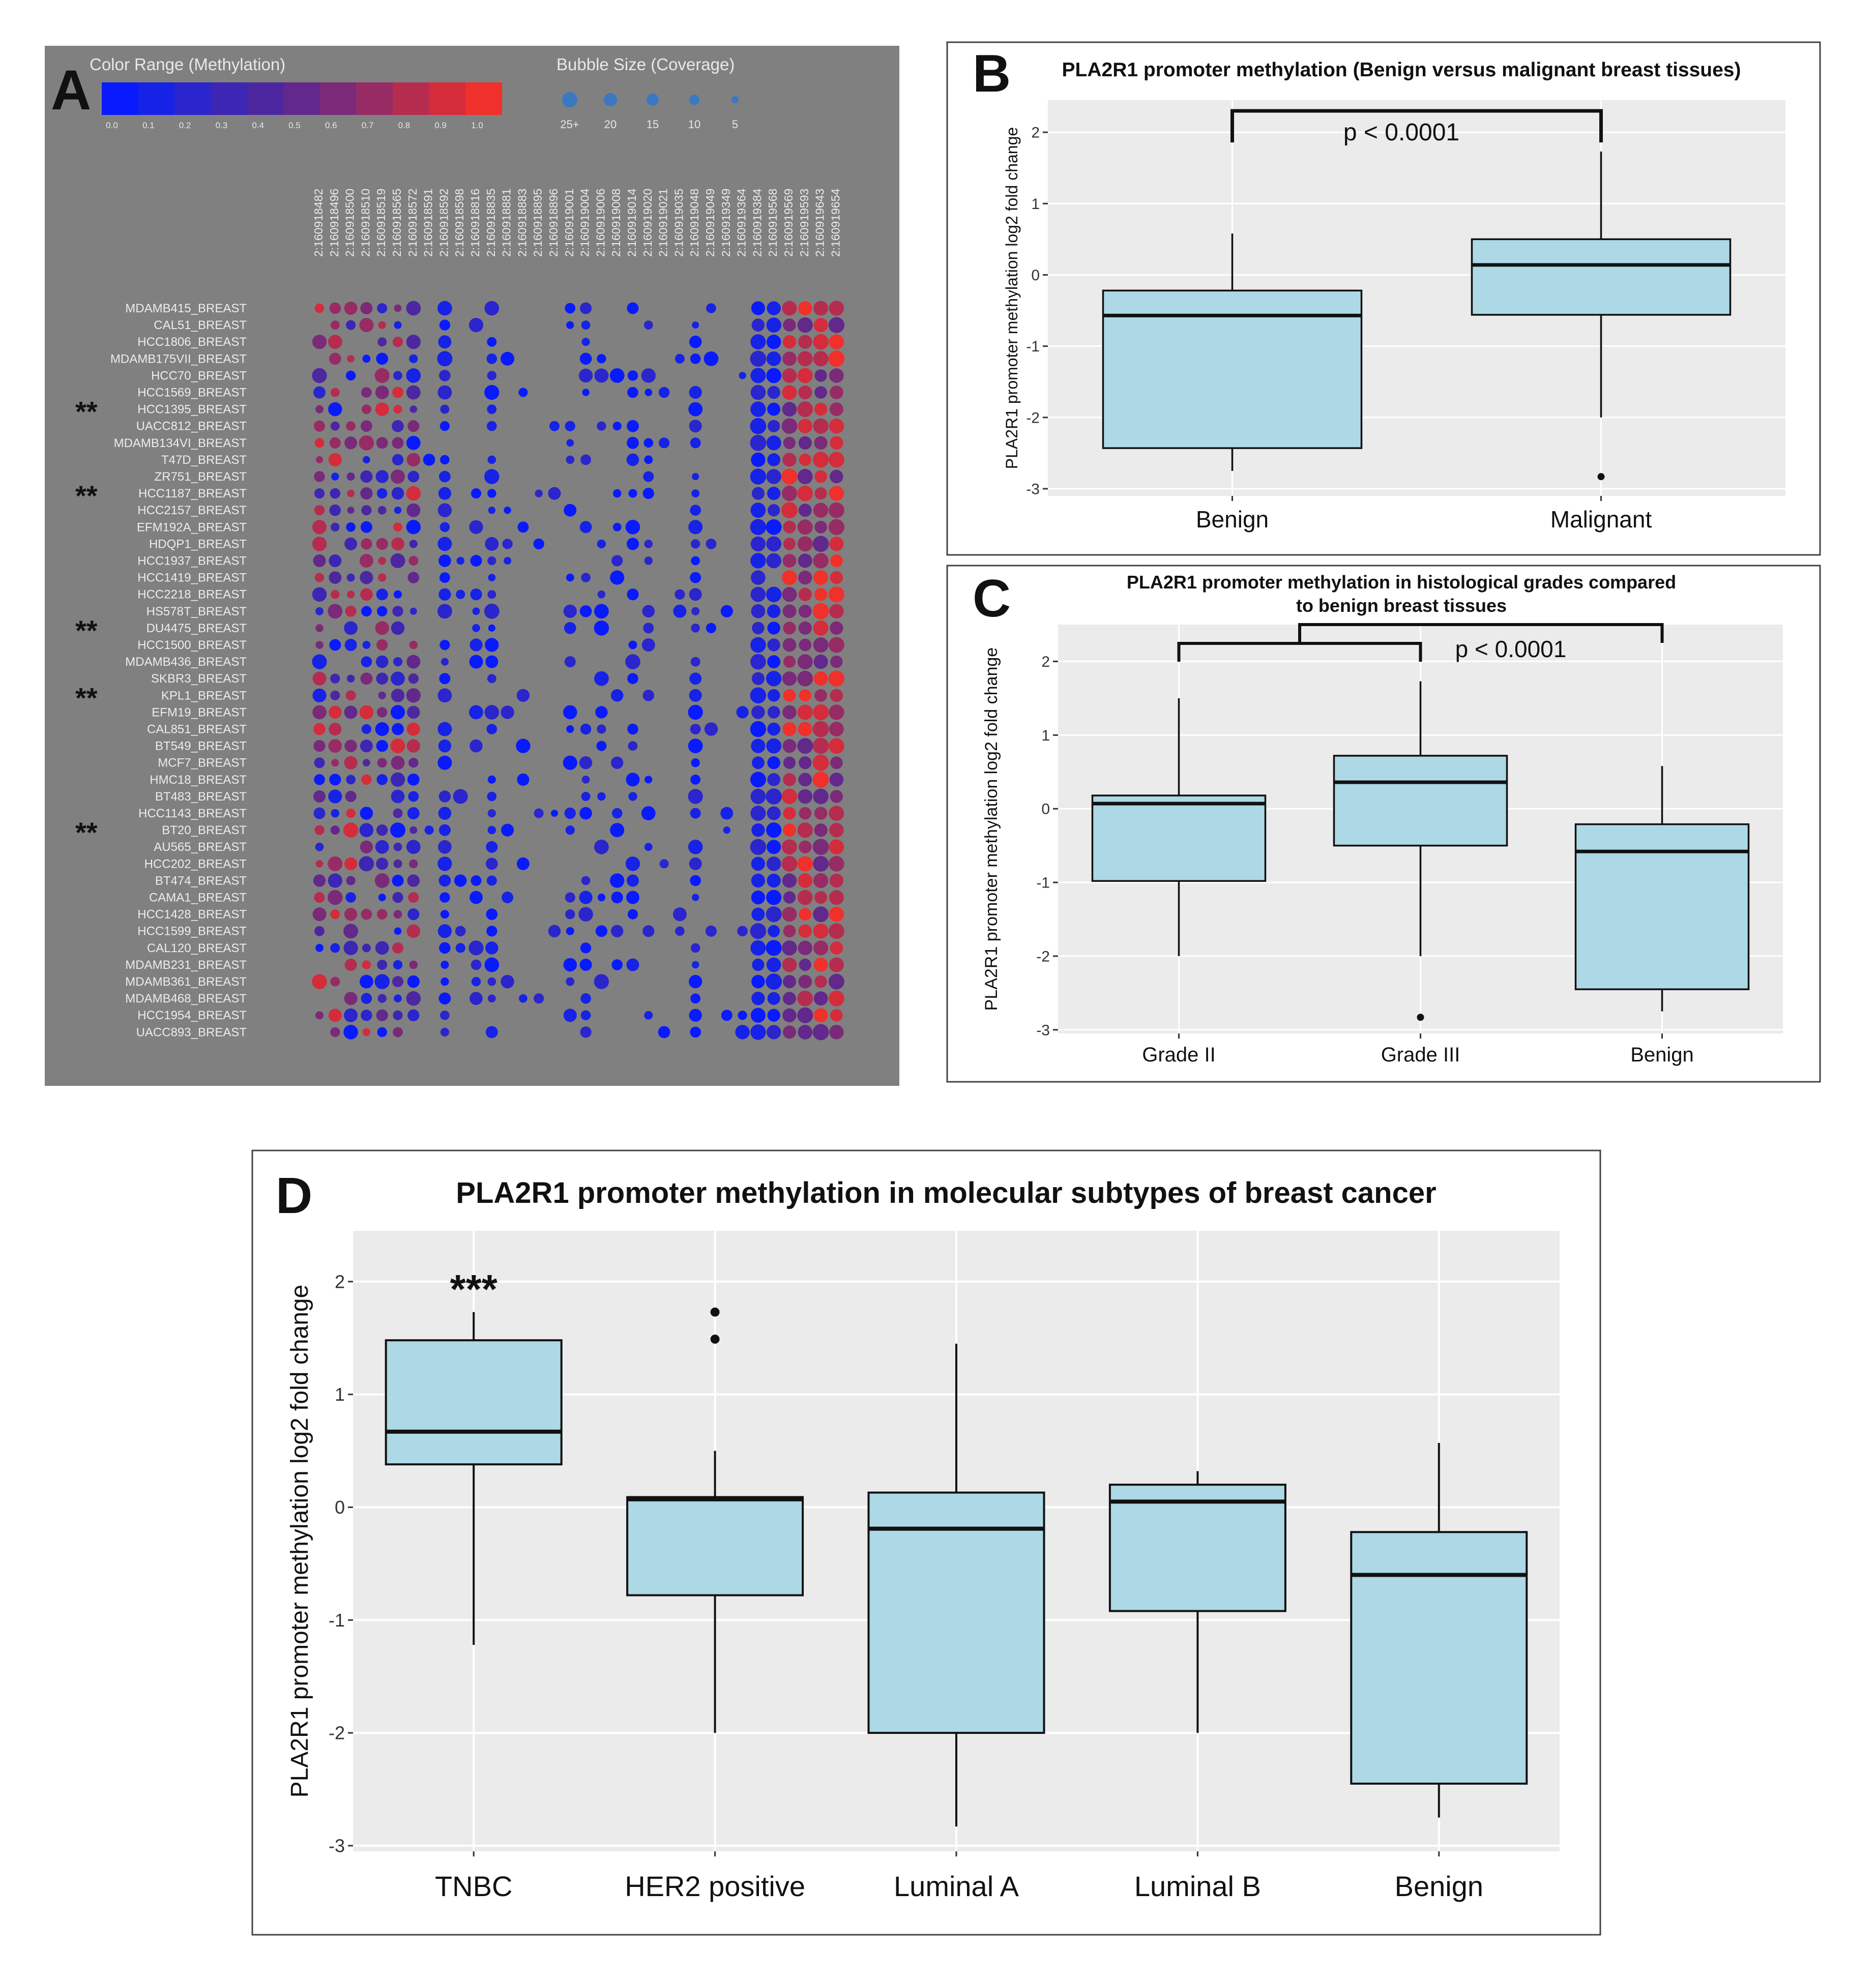 The height and width of the screenshot is (1979, 1876). Describe the element at coordinates (1035, 204) in the screenshot. I see `y-tick-label: 1` at that location.